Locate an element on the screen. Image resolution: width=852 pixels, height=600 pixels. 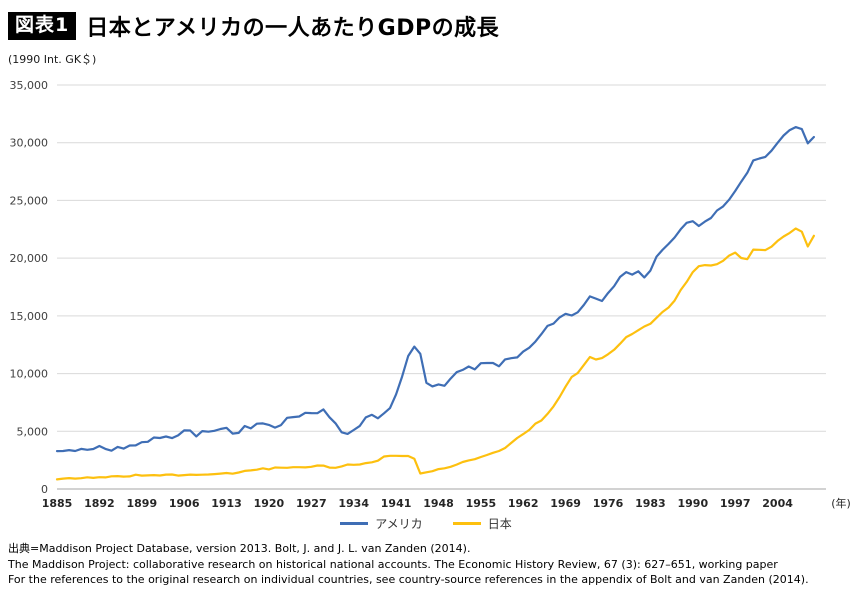
x-axis-unit-label: (年) is located at coordinates (841, 503).